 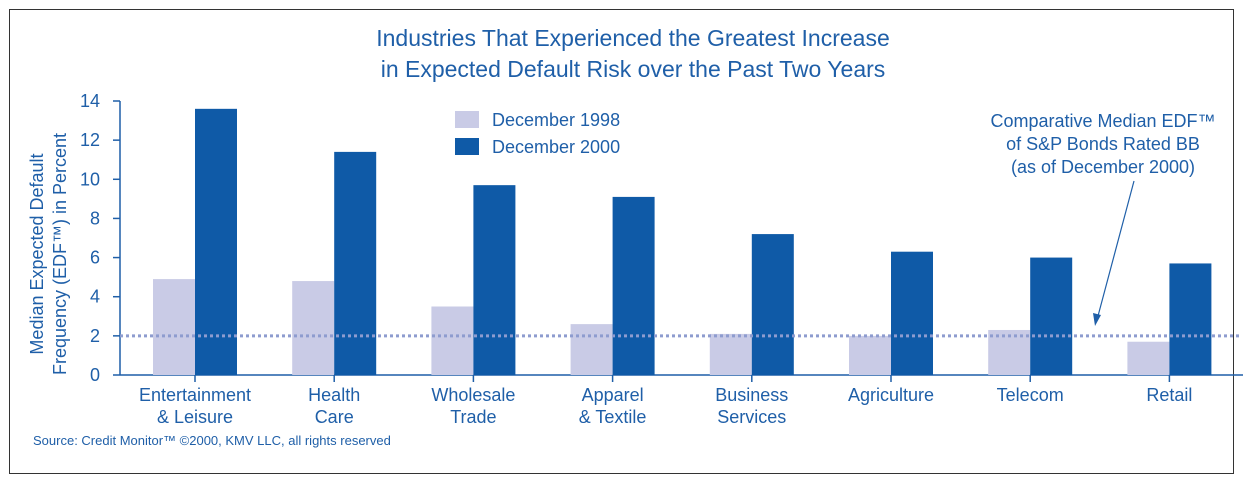 What do you see at coordinates (37, 253) in the screenshot?
I see `y-axis-label-line-1: Median Expected Default` at bounding box center [37, 253].